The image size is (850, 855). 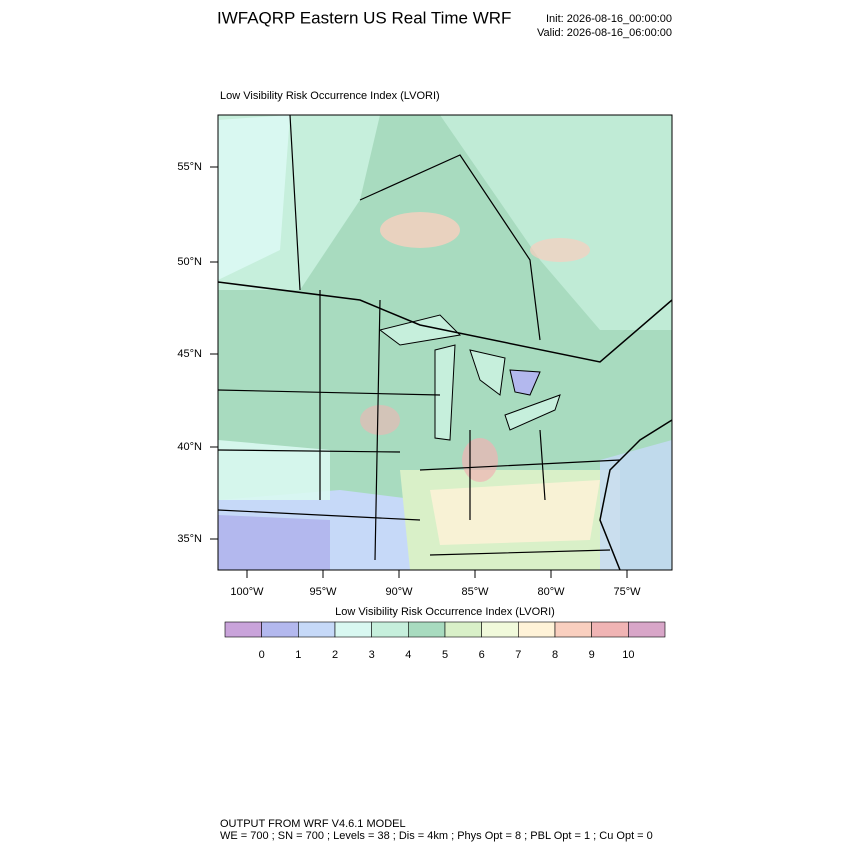 What do you see at coordinates (189, 354) in the screenshot?
I see `lat-label: 45°N` at bounding box center [189, 354].